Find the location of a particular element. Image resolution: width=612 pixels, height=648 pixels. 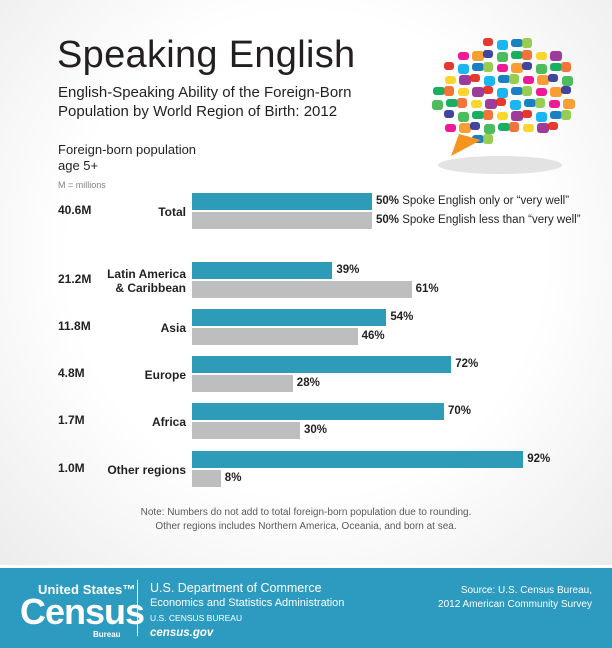

region-label-latin-america-caribbean: Latin America & Caribbean is located at coordinates (146, 281).